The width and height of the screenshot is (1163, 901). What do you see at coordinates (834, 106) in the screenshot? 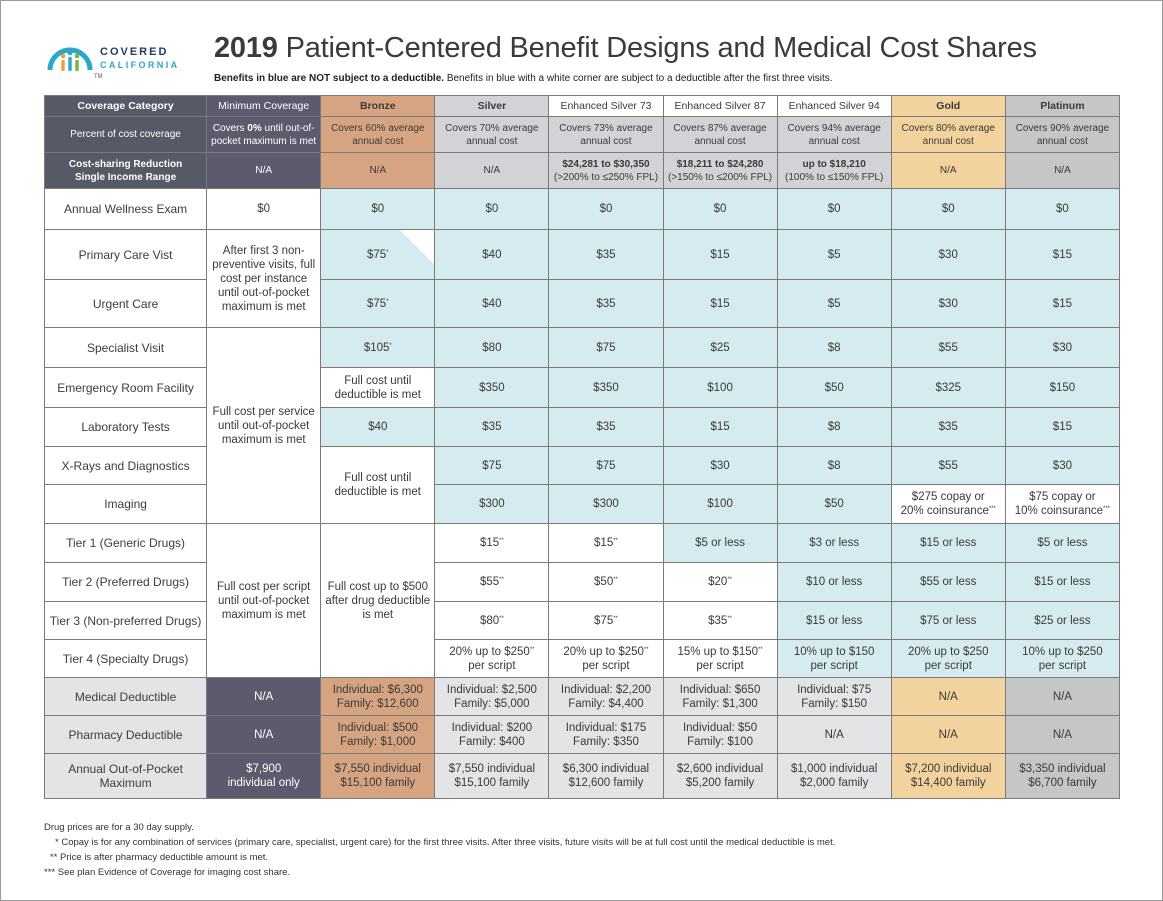
I see `col-header-enhanced-silver-94: Enhanced Silver 94` at bounding box center [834, 106].